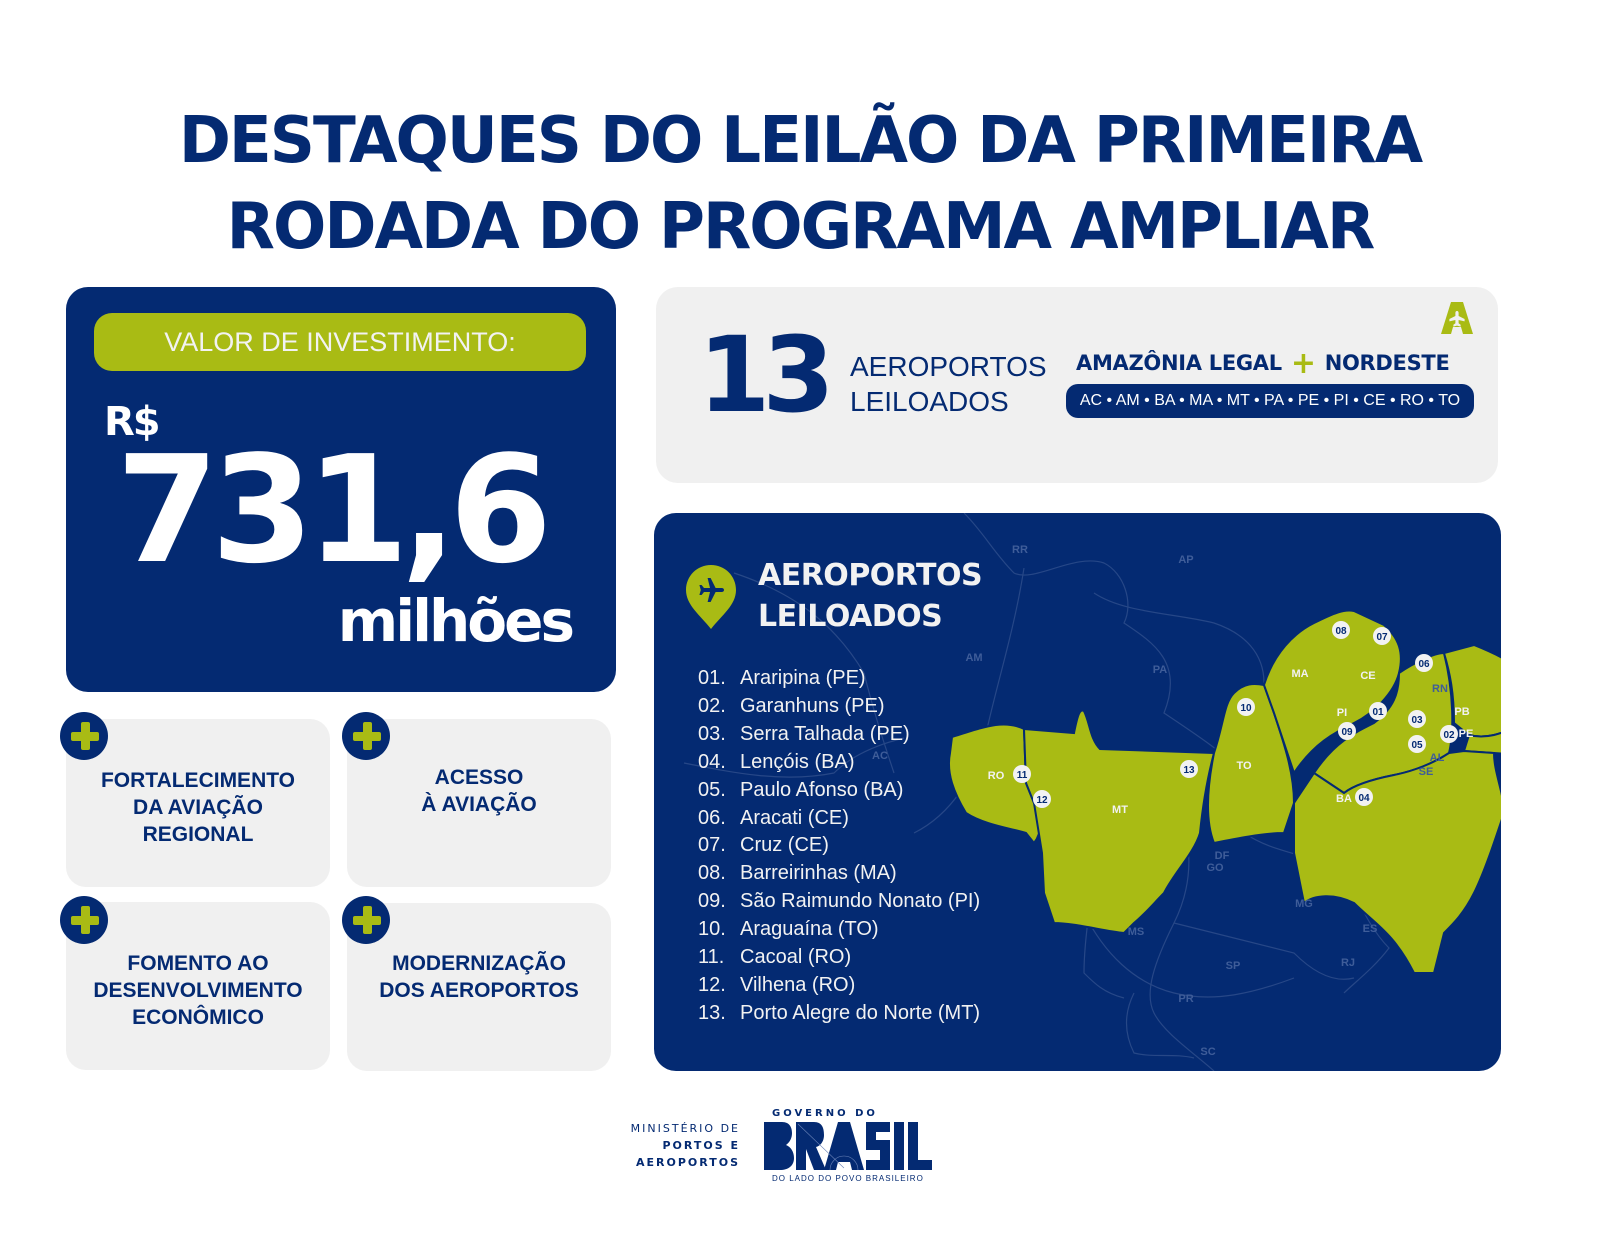 This screenshot has height=1252, width=1600. Describe the element at coordinates (803, 678) in the screenshot. I see `airport-name: Araripina (PE)` at that location.